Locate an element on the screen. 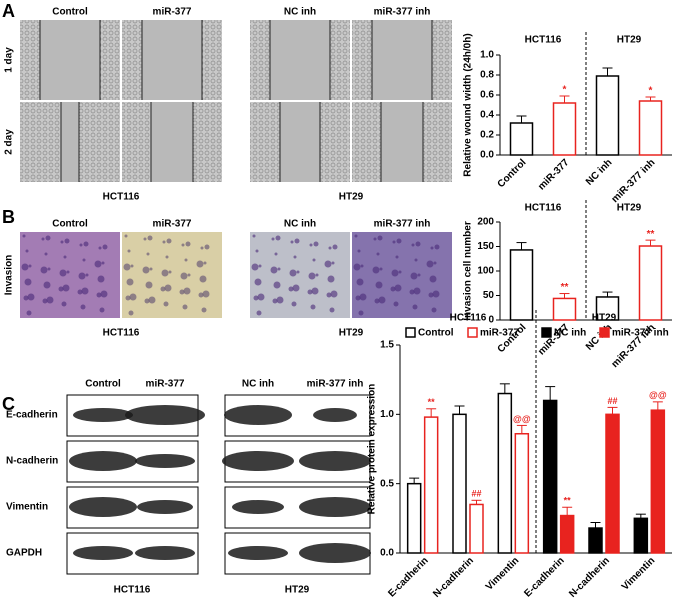 The height and width of the screenshot is (602, 680). y-axis-label: Invasion cell number is located at coordinates (468, 271).